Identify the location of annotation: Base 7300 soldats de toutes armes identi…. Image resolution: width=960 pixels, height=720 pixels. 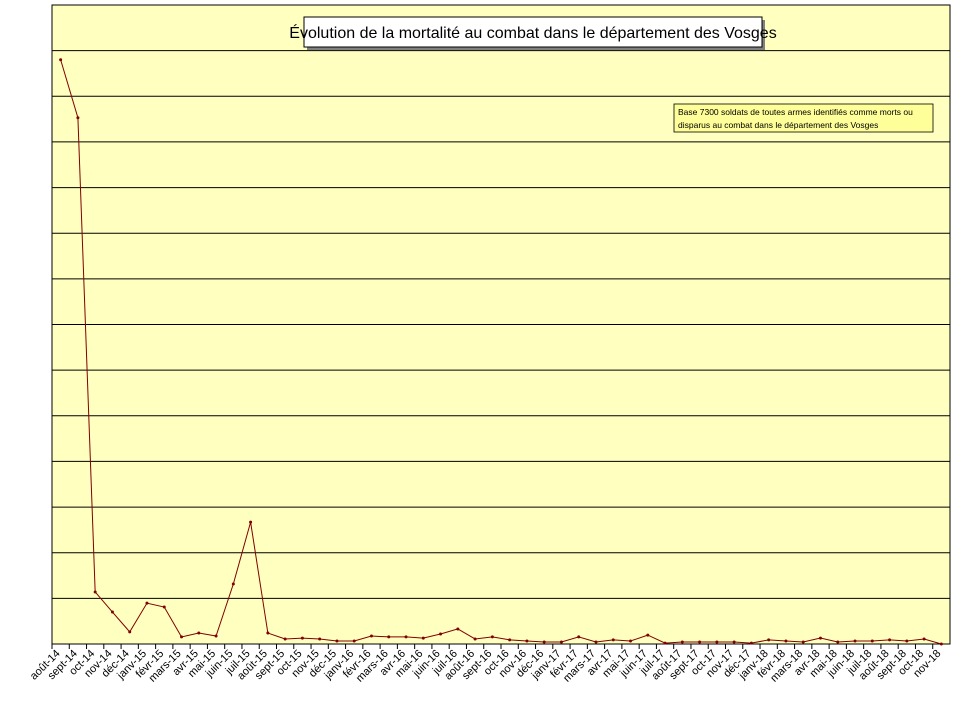
(795, 112).